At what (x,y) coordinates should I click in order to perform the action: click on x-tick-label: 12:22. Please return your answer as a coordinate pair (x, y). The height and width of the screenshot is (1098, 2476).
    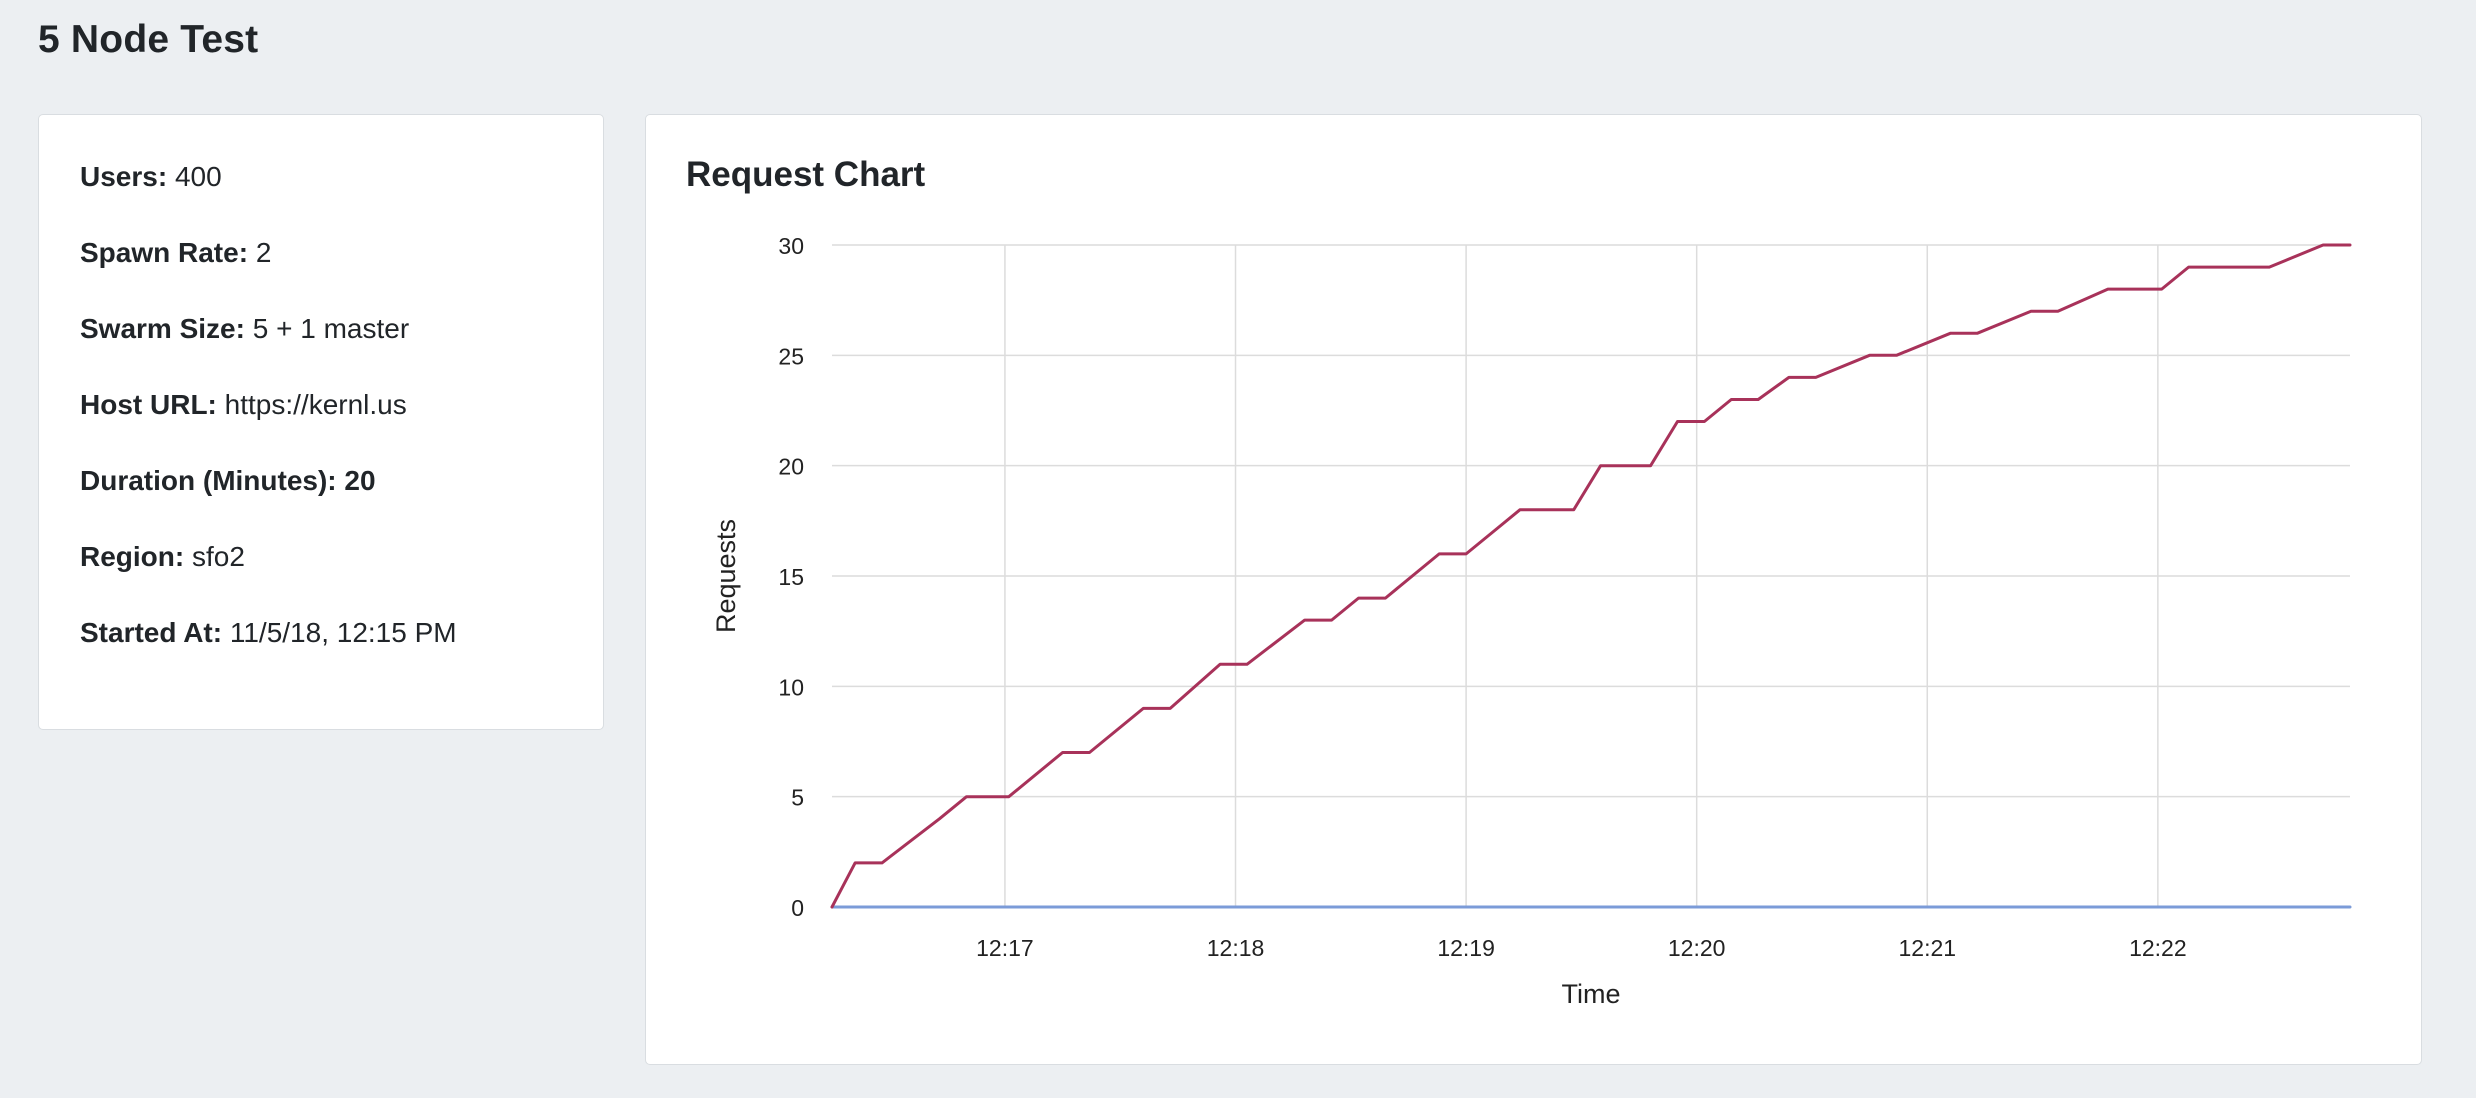
    Looking at the image, I should click on (2158, 948).